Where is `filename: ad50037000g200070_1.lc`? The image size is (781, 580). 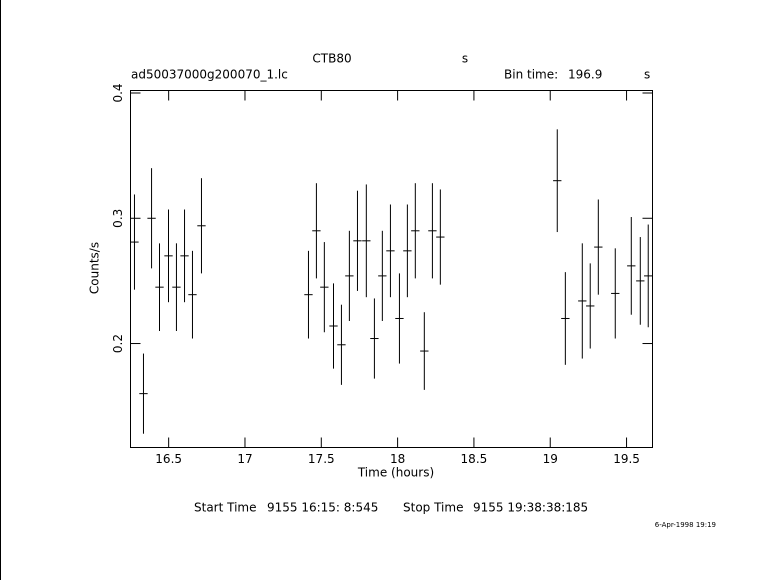 filename: ad50037000g200070_1.lc is located at coordinates (209, 75).